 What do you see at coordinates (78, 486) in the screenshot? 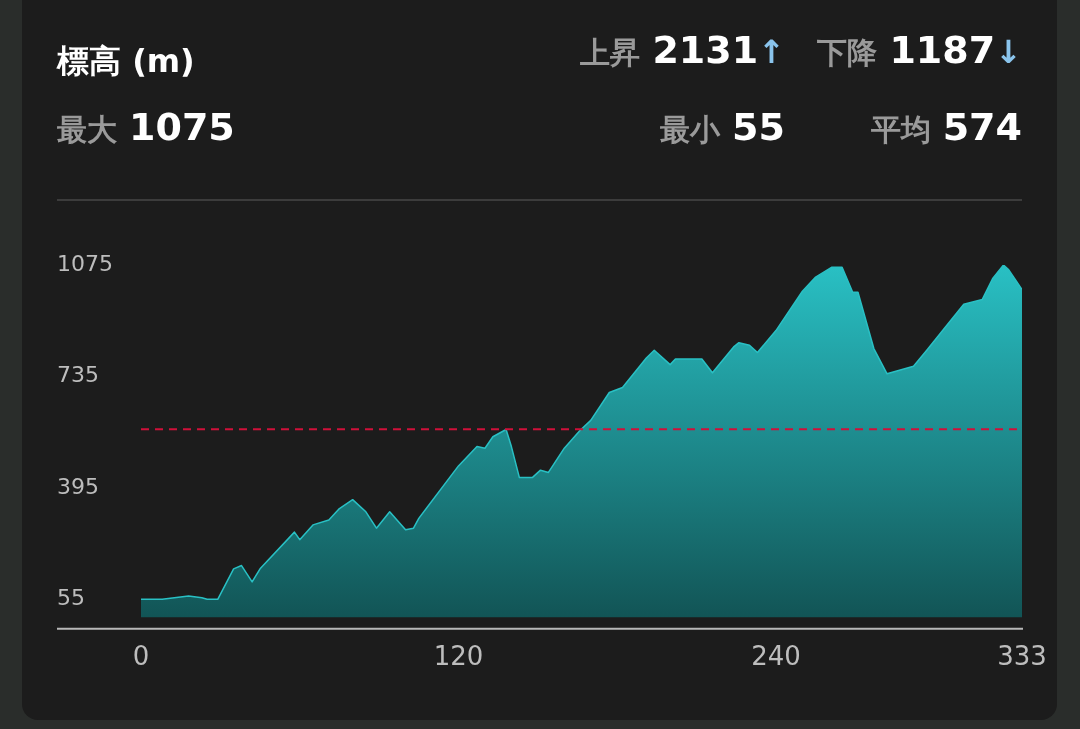
I see `y-tick-label: 395` at bounding box center [78, 486].